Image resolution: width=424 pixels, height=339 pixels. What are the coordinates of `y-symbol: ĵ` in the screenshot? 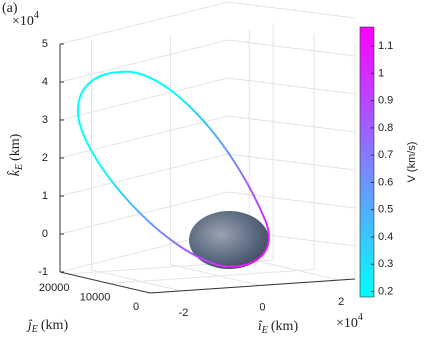 It's located at (29, 325).